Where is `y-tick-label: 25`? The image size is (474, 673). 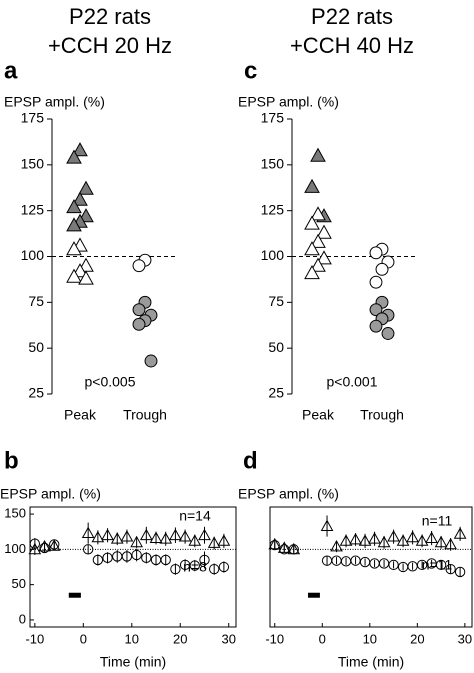 y-tick-label: 25 is located at coordinates (36, 393).